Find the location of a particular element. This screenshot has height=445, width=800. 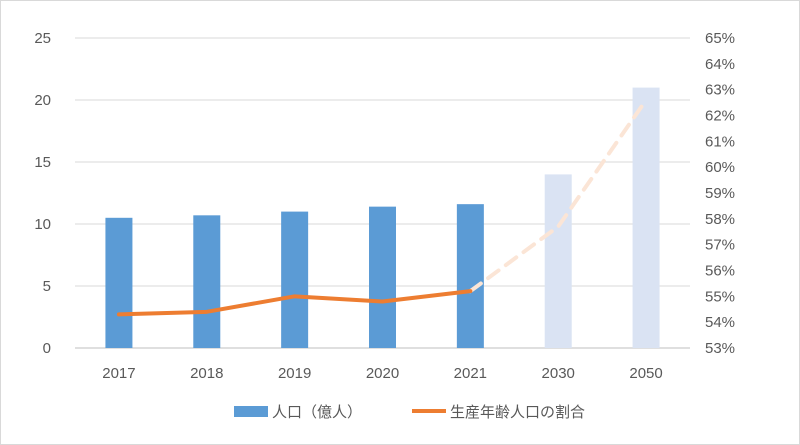

right-tick-label: 54% is located at coordinates (720, 322).